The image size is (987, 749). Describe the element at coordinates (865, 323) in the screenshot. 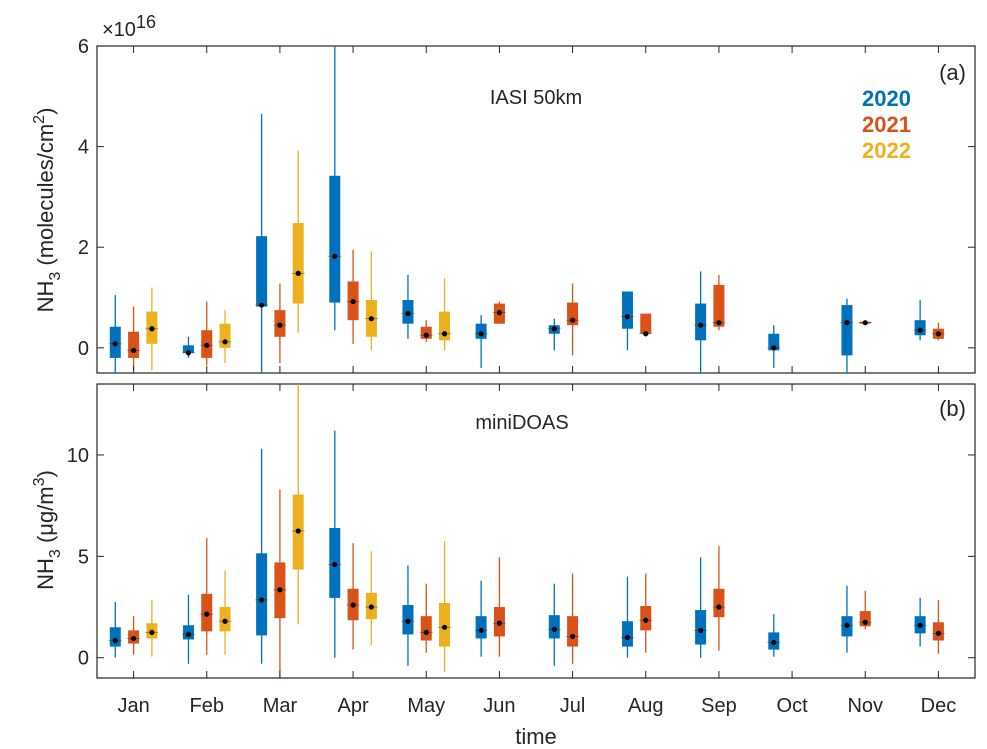

I see `box-a-2021-nov-median-dot` at that location.